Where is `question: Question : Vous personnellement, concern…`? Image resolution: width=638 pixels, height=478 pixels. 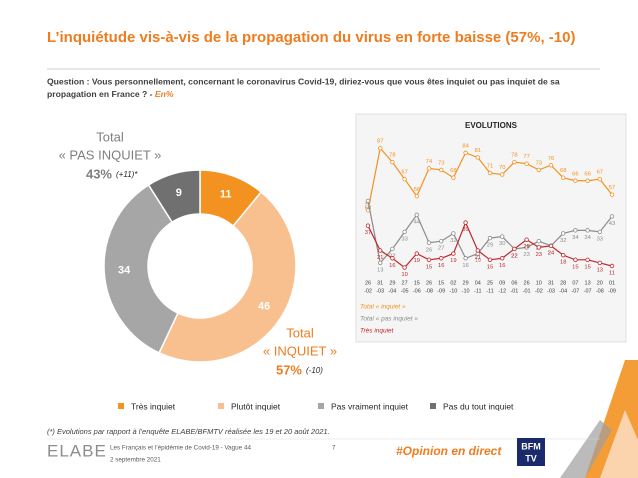
question: Question : Vous personnellement, concern… is located at coordinates (303, 81).